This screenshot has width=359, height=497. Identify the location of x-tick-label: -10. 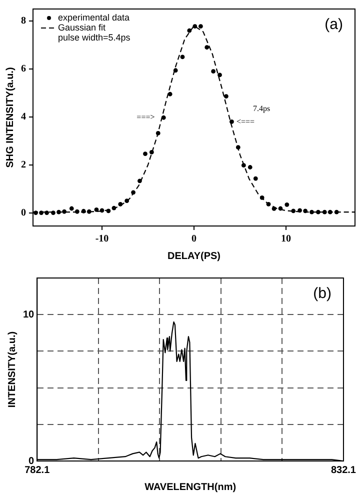
(102, 239).